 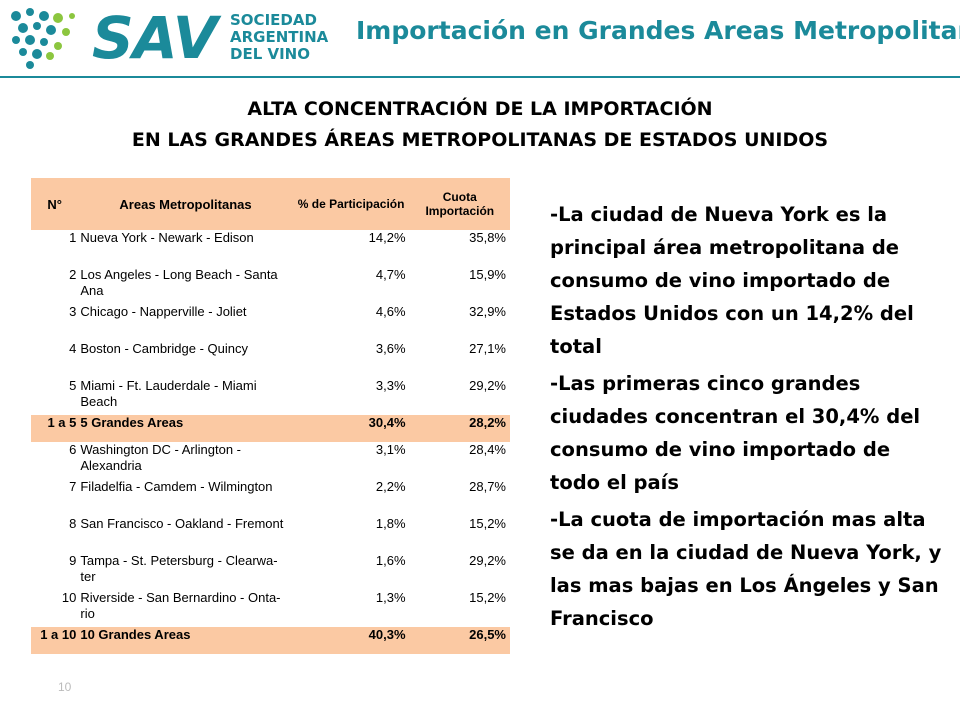 What do you see at coordinates (155, 38) in the screenshot?
I see `logo-wordmark: SAV` at bounding box center [155, 38].